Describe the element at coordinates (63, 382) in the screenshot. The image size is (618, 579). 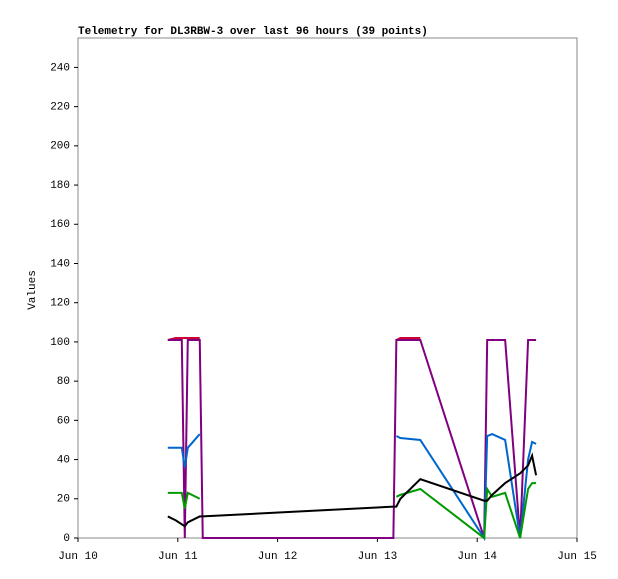
I see `y-tick-label: 80` at that location.